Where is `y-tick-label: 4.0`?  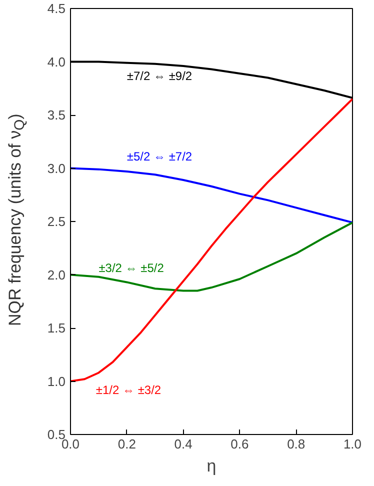 y-tick-label: 4.0 is located at coordinates (56, 62).